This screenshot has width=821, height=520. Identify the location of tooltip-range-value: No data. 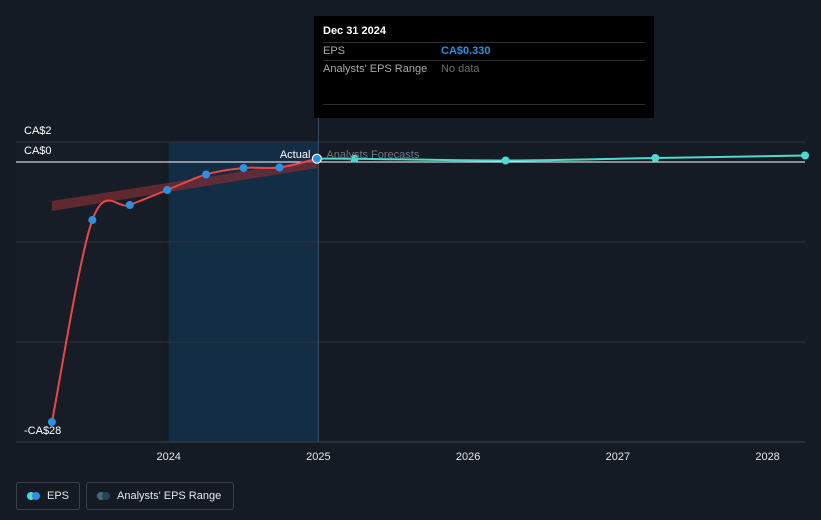
(460, 69).